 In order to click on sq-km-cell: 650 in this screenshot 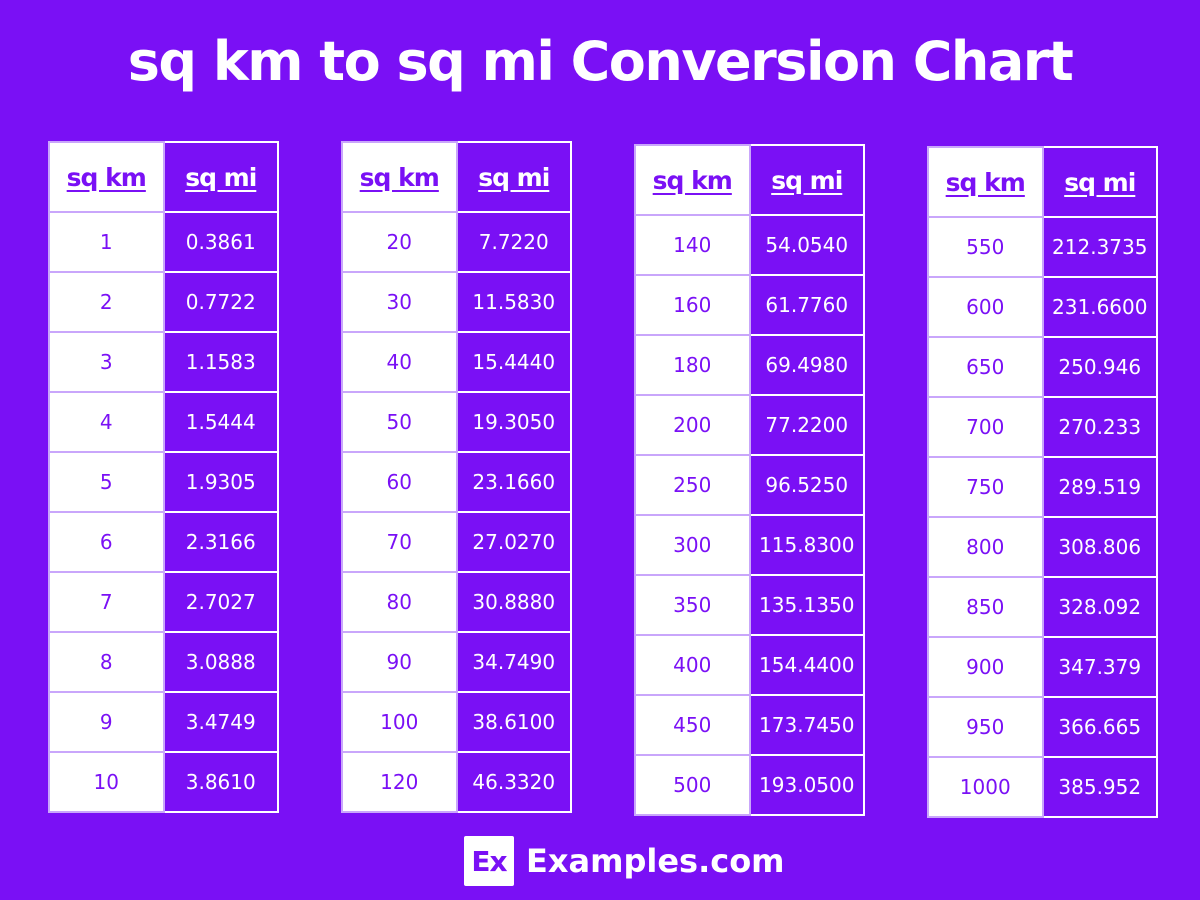, I will do `click(985, 367)`.